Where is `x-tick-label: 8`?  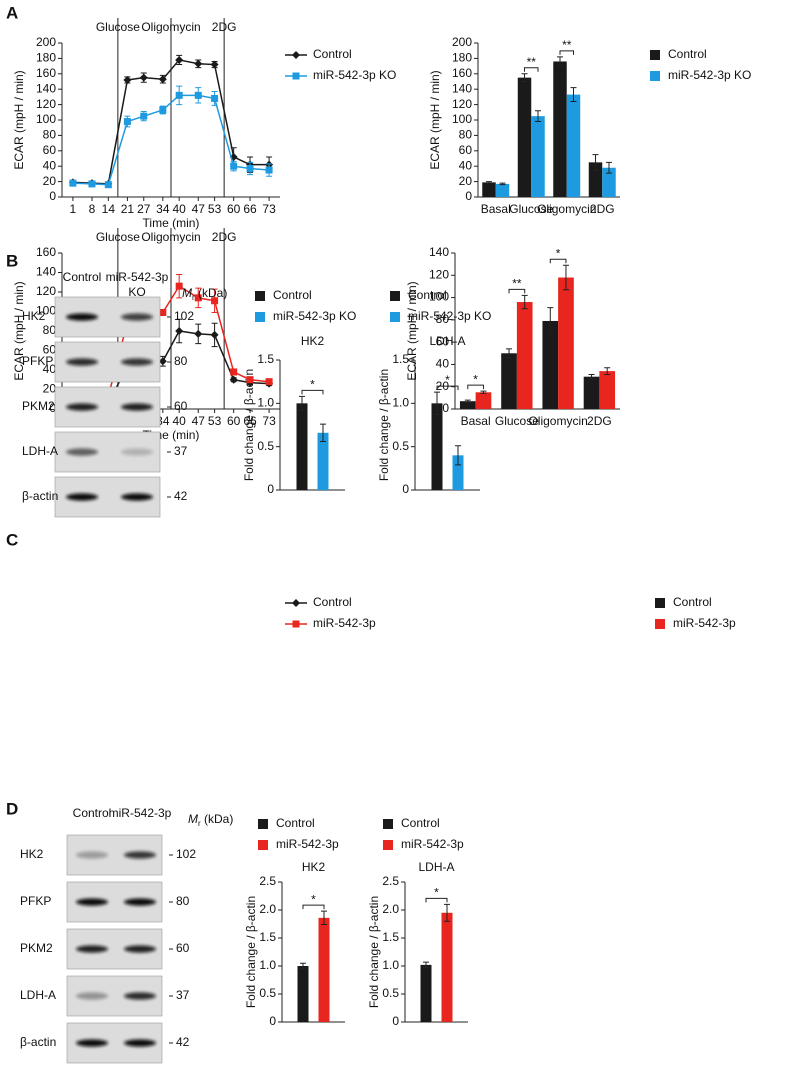
x-tick-label: 8 is located at coordinates (92, 209).